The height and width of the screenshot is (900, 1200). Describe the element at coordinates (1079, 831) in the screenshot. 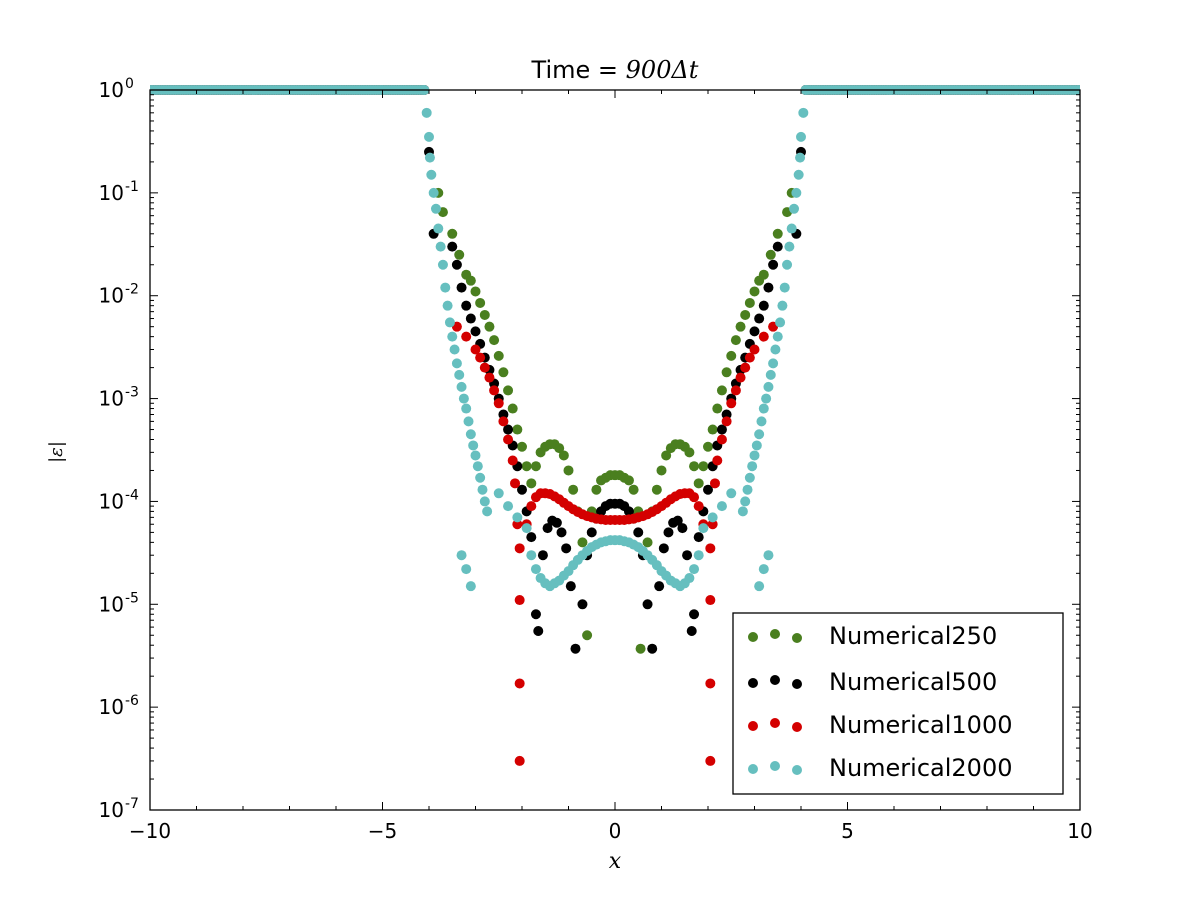

I see `x-tick-label: 10` at that location.